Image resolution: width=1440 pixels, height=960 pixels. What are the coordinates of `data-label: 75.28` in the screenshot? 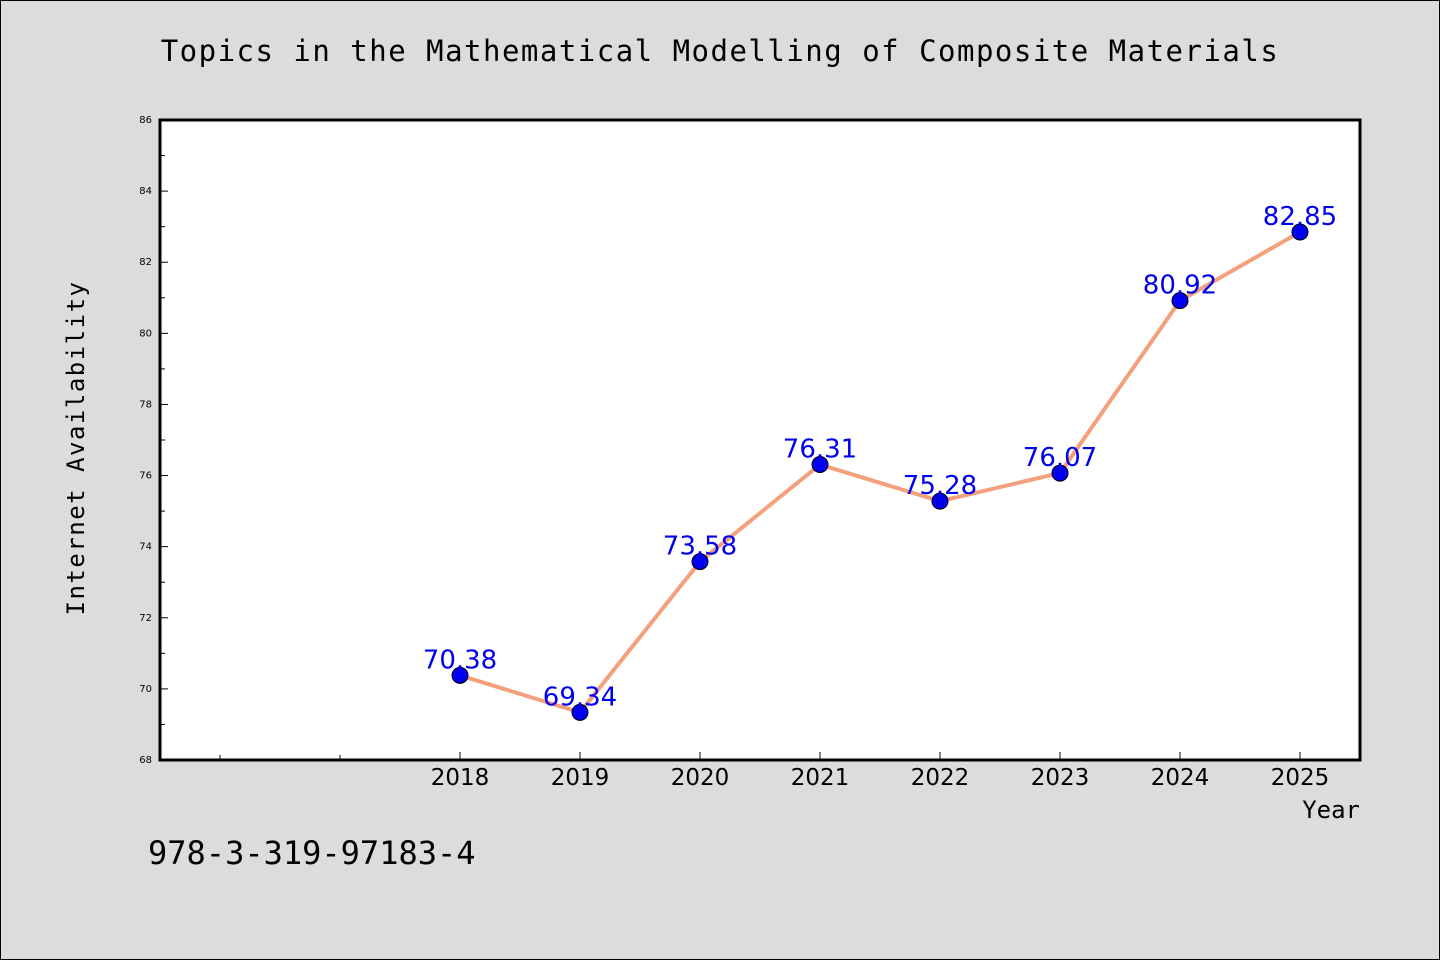 It's located at (940, 486).